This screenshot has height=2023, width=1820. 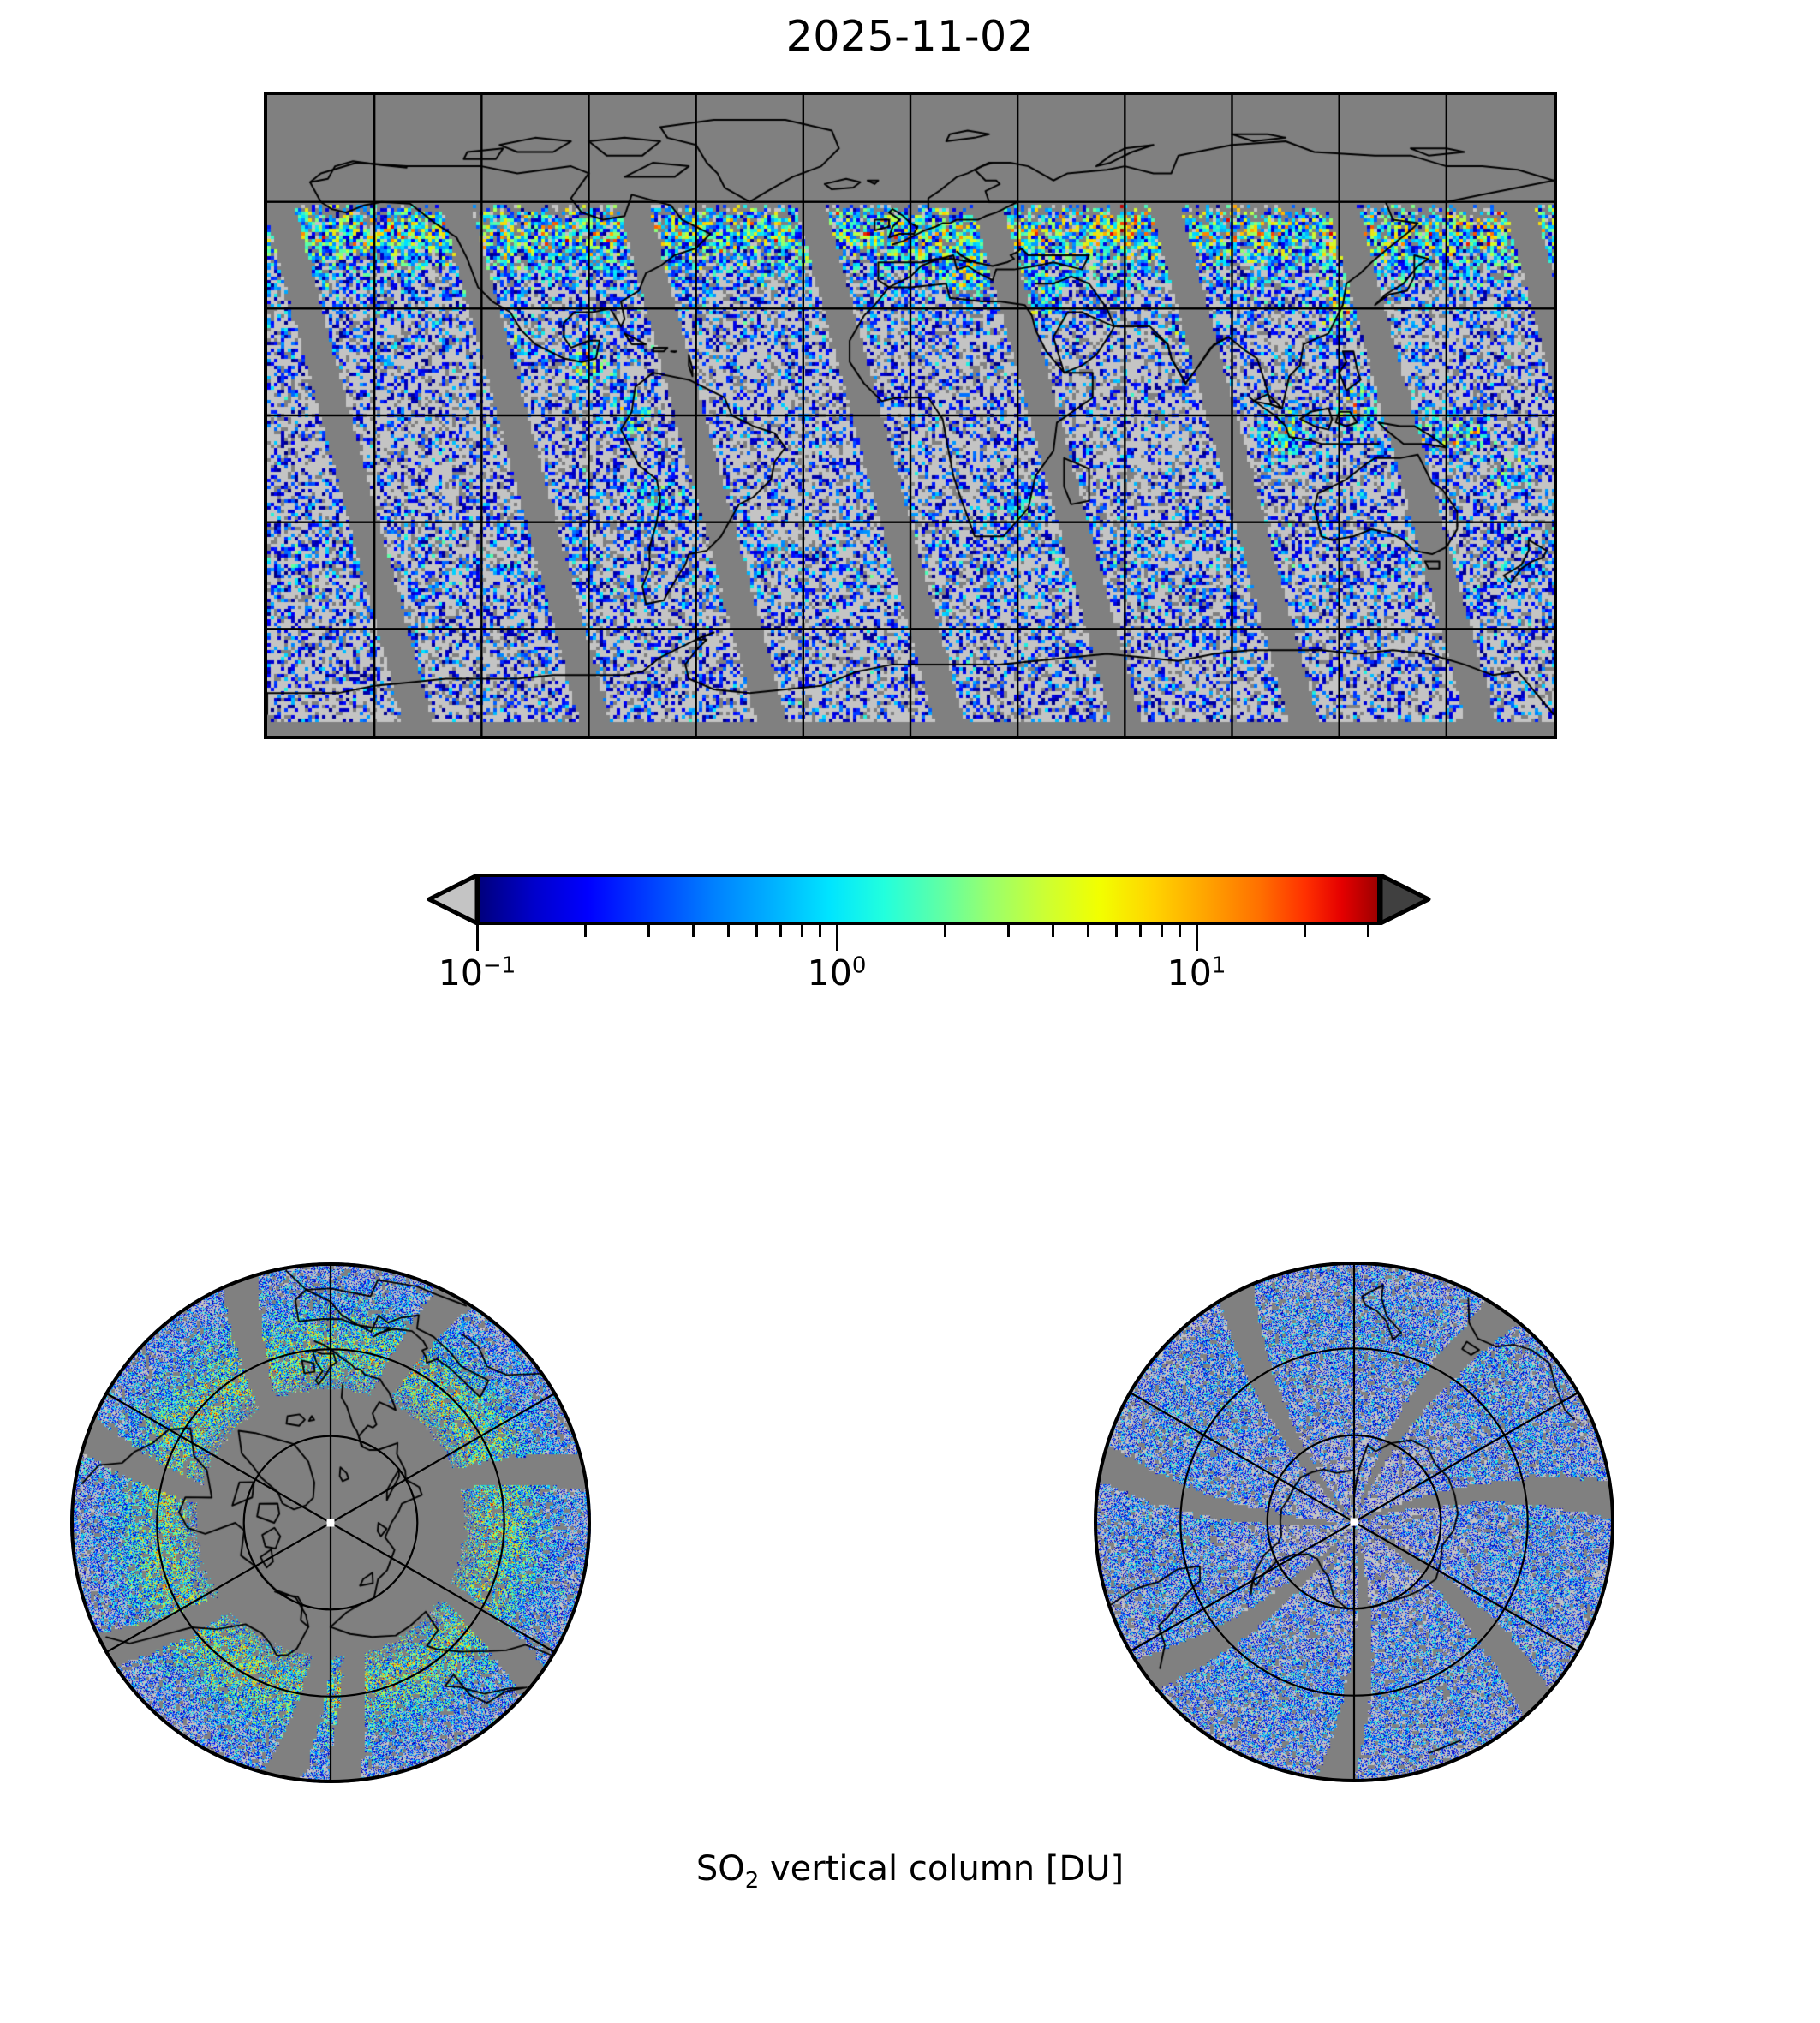 I want to click on north-pole-marker, so click(x=330, y=1523).